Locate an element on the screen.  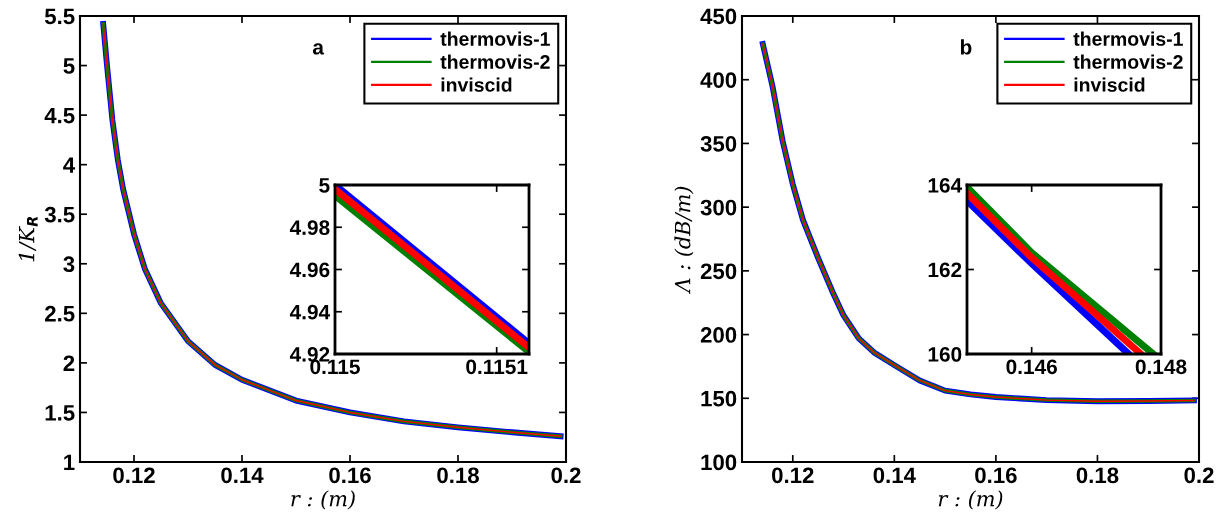
y-axis-title: Λ : (dB/m) is located at coordinates (684, 240).